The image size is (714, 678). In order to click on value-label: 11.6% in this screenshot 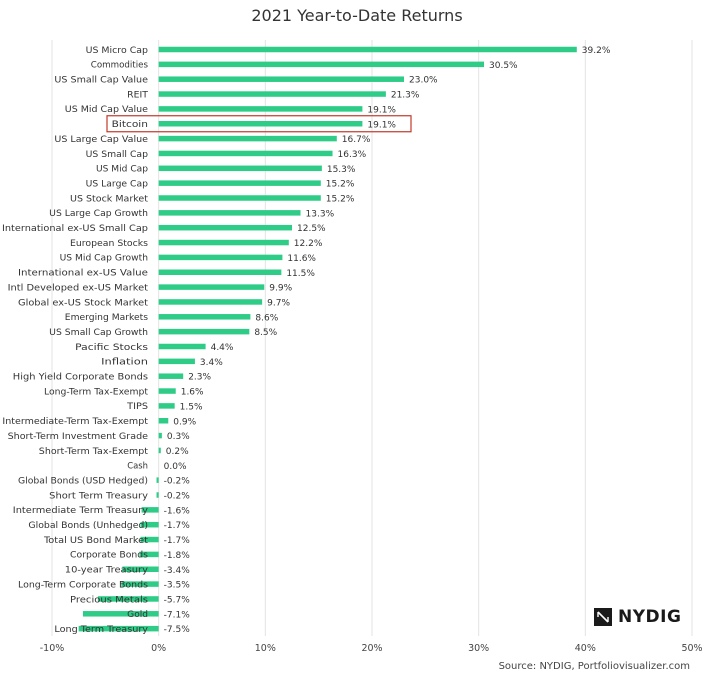, I will do `click(301, 259)`.